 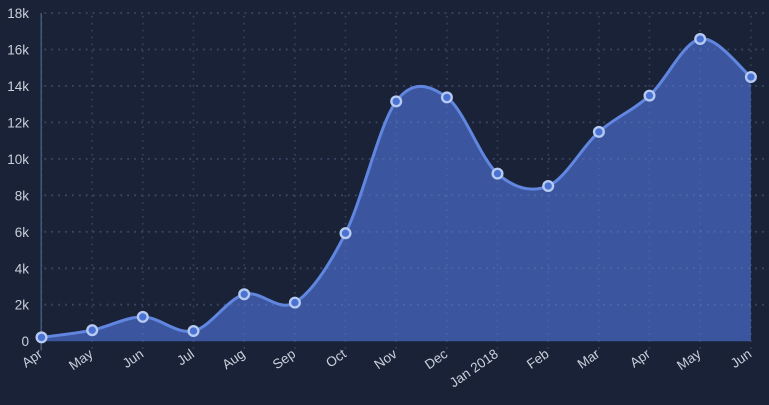 What do you see at coordinates (18, 122) in the screenshot?
I see `svg-text: 12k` at bounding box center [18, 122].